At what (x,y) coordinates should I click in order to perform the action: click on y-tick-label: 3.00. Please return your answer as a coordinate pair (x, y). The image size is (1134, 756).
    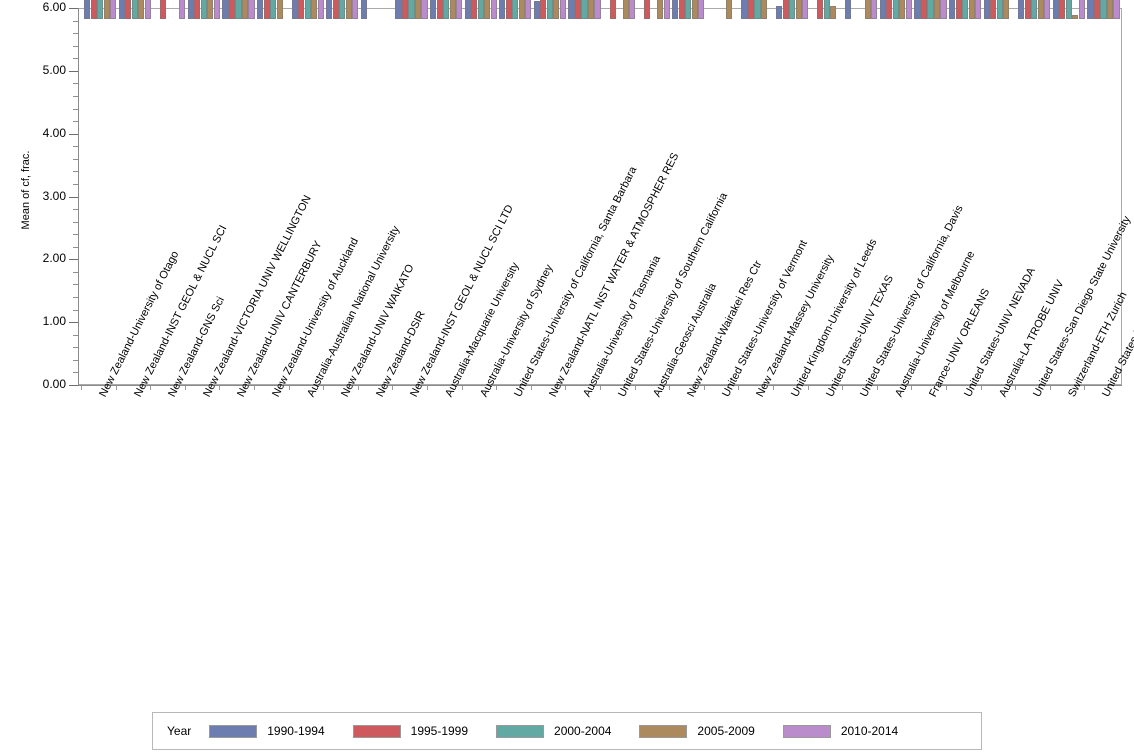
    Looking at the image, I should click on (54, 195).